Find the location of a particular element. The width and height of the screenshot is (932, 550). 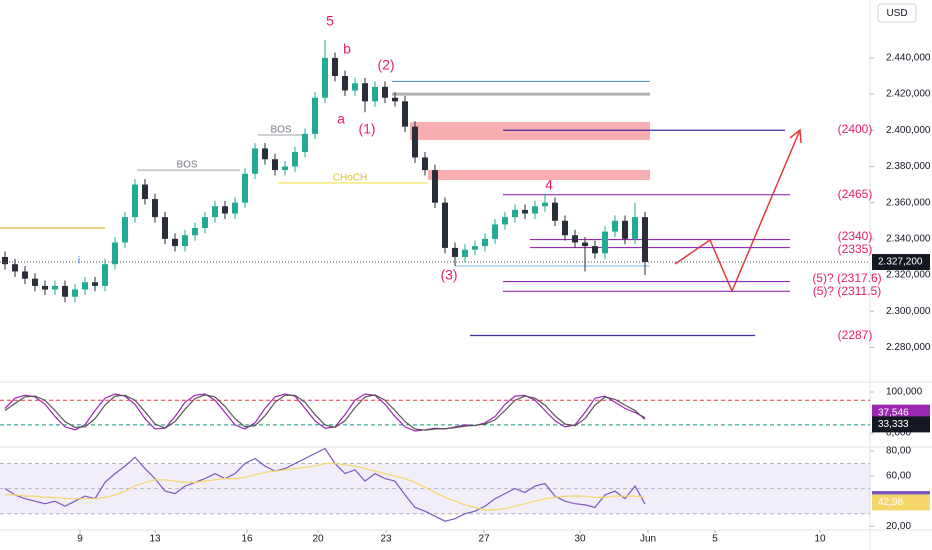

annotation: BOS is located at coordinates (186, 165).